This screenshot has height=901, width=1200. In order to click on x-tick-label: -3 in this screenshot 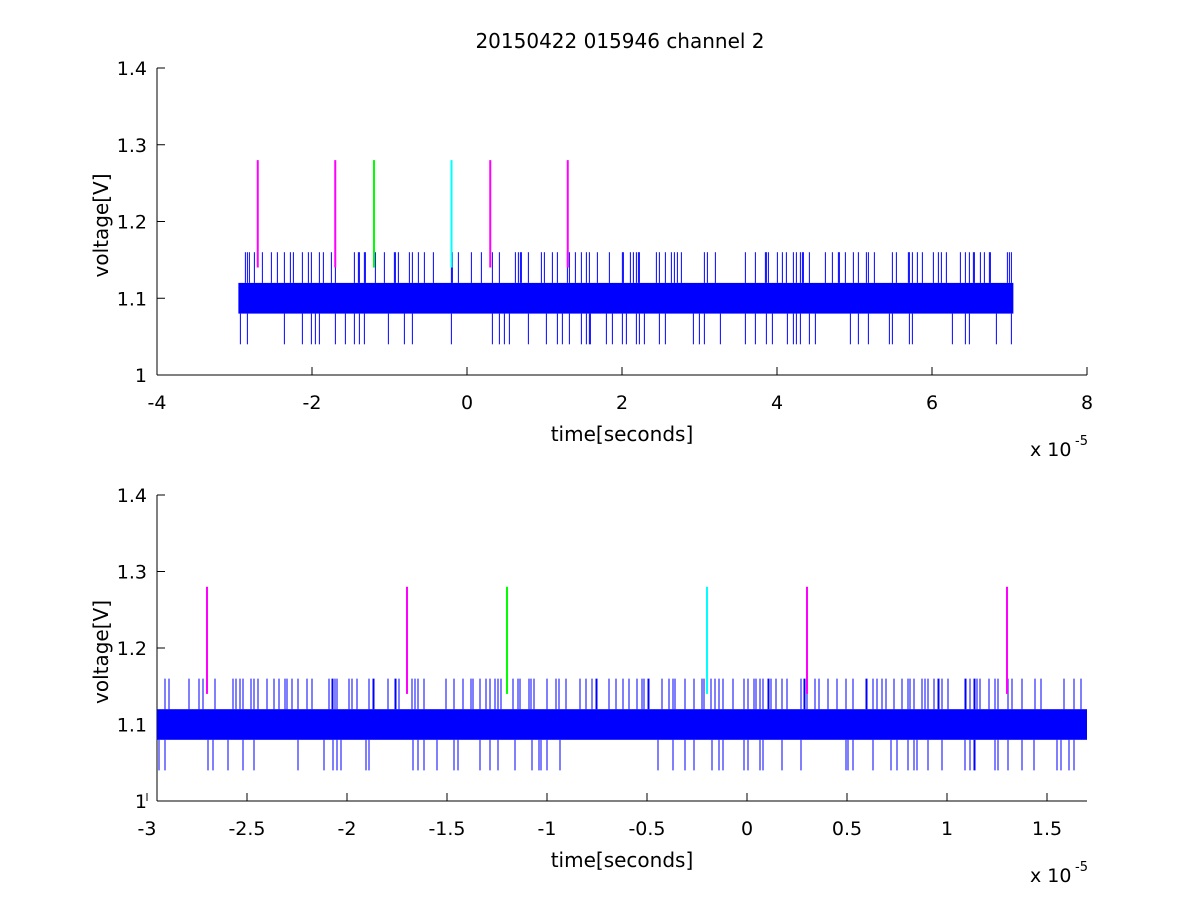, I will do `click(147, 829)`.